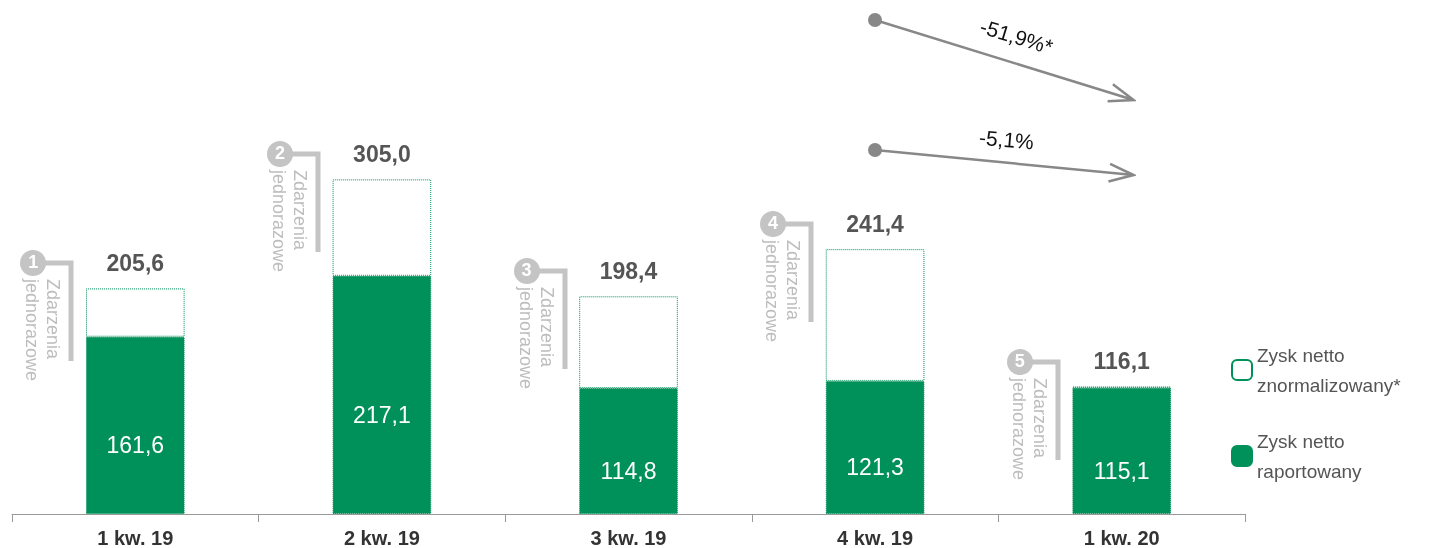  Describe the element at coordinates (135, 537) in the screenshot. I see `x-tick-label: 1 kw. 19` at that location.